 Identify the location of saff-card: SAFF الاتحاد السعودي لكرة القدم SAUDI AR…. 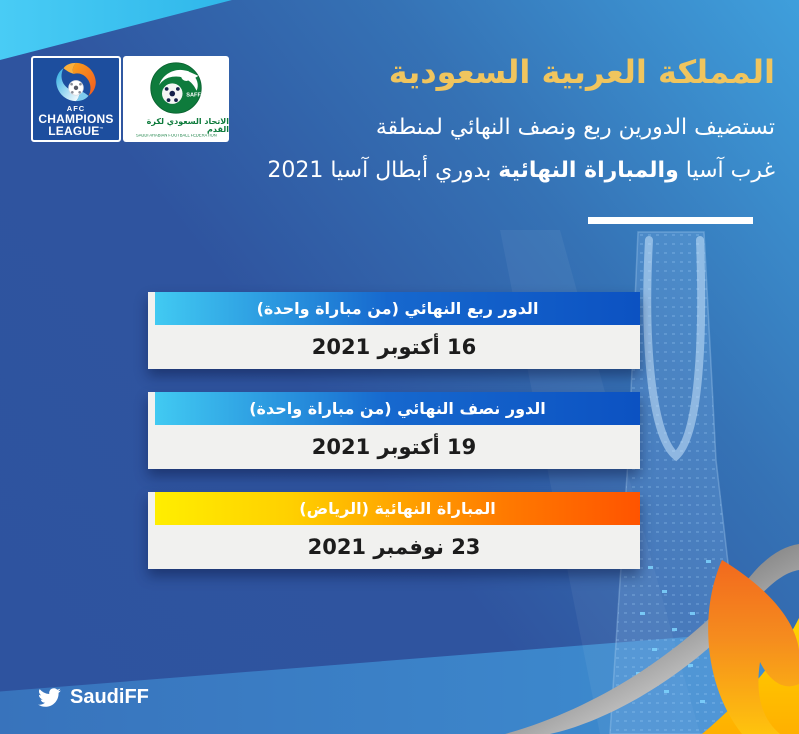
(176, 99).